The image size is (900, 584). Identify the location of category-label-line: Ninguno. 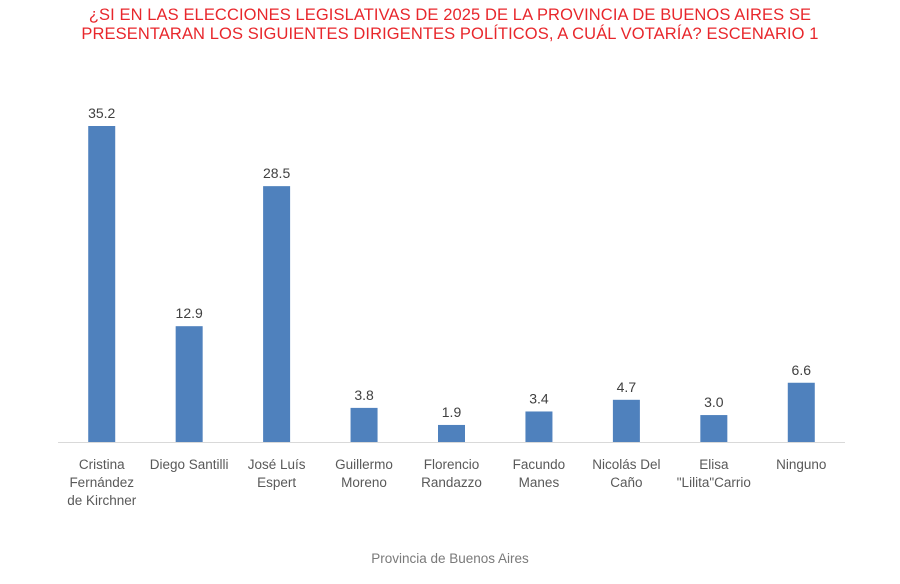
(801, 464).